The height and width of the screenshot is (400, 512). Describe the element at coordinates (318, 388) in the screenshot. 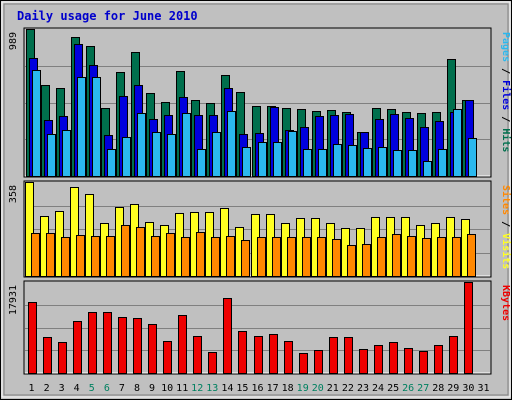

I see `x-tick-label: 20` at that location.